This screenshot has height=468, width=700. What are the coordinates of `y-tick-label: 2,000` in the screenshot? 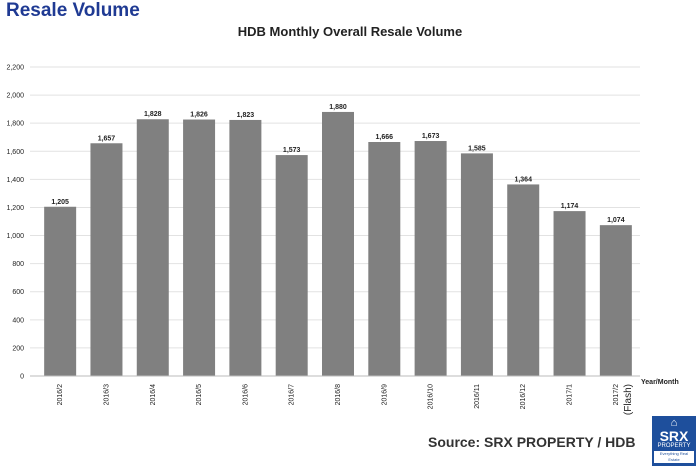 It's located at (15, 96).